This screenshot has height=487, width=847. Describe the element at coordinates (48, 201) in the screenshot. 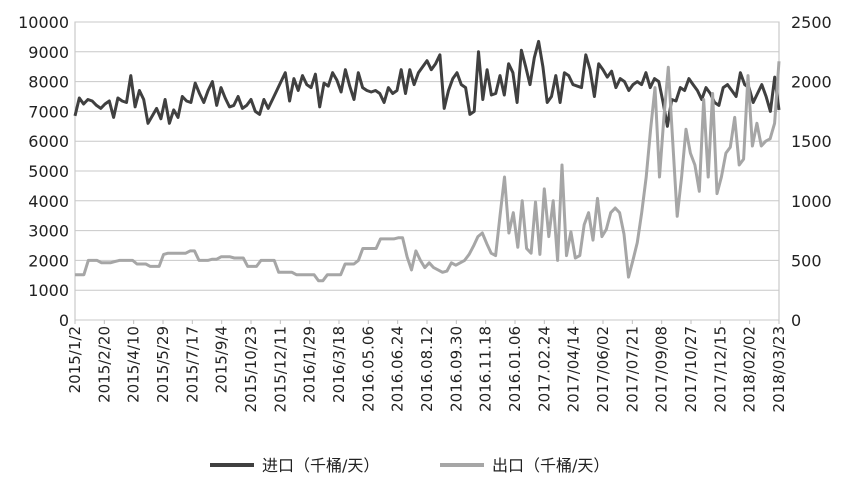

I see `y-left-tick-label: 4000` at that location.